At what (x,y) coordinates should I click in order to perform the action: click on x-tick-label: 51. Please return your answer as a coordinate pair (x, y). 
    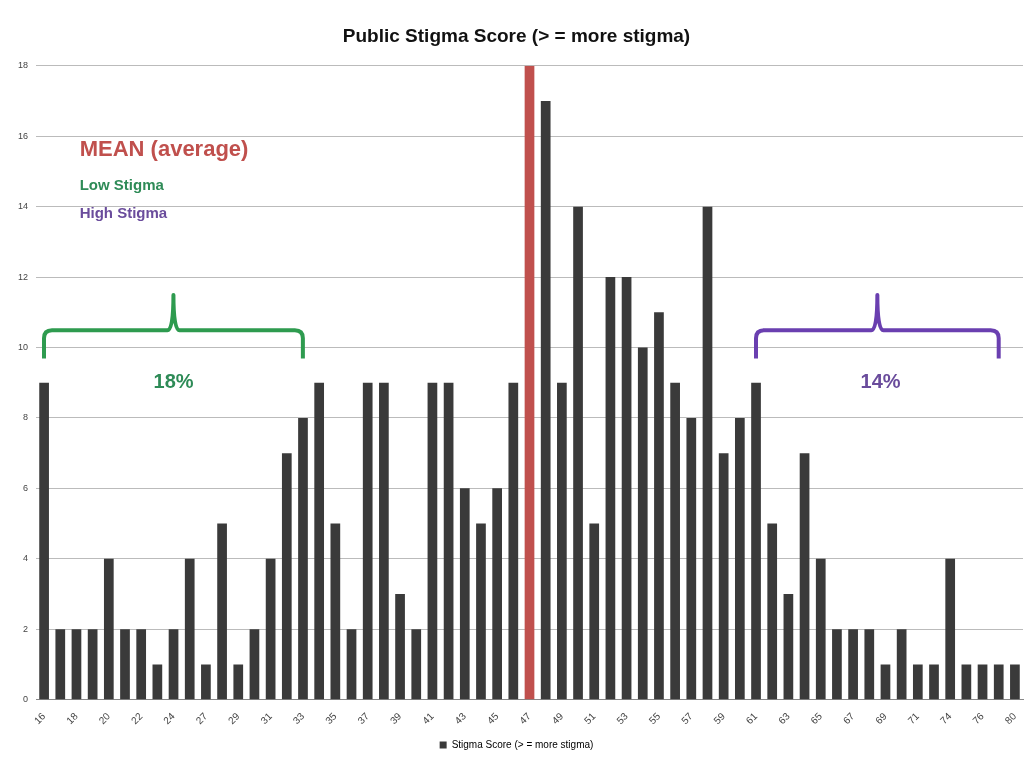
    Looking at the image, I should click on (589, 718).